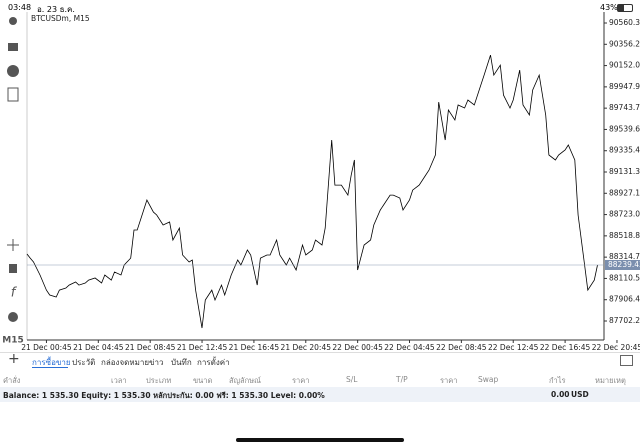 This screenshot has height=447, width=640. I want to click on currency: USD, so click(580, 394).